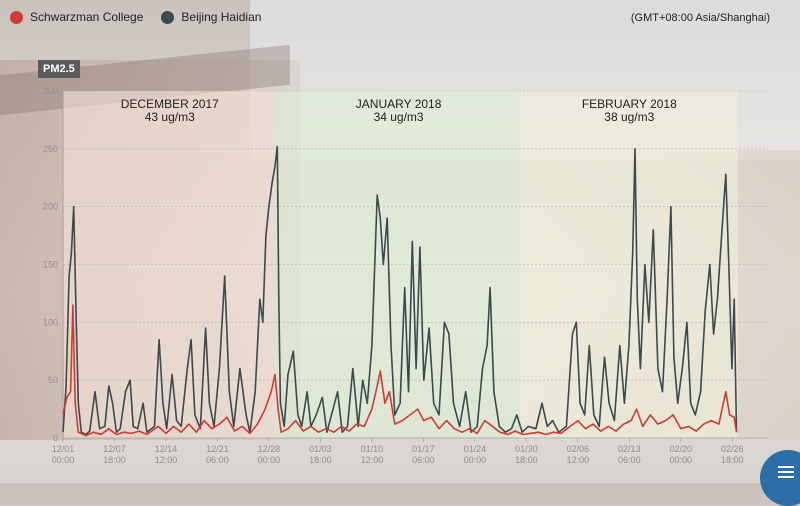  What do you see at coordinates (732, 449) in the screenshot?
I see `x-tick-date: 02/26` at bounding box center [732, 449].